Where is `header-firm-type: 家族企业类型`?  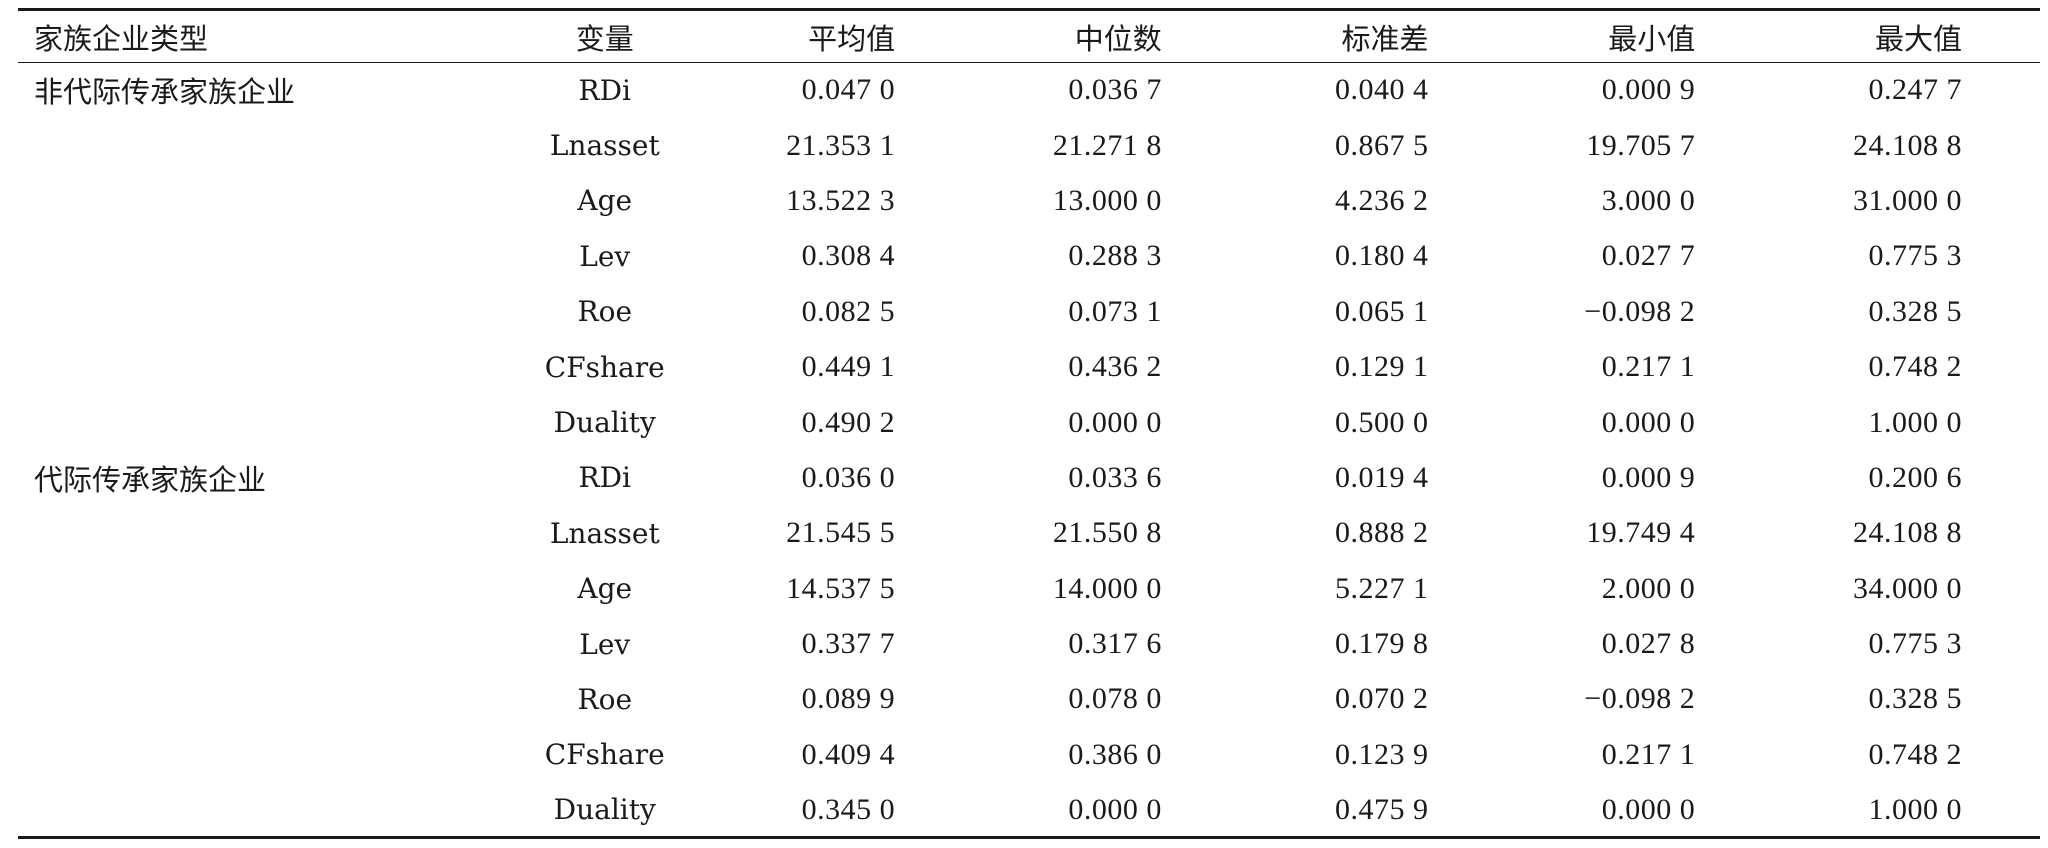
header-firm-type: 家族企业类型 is located at coordinates (261, 35).